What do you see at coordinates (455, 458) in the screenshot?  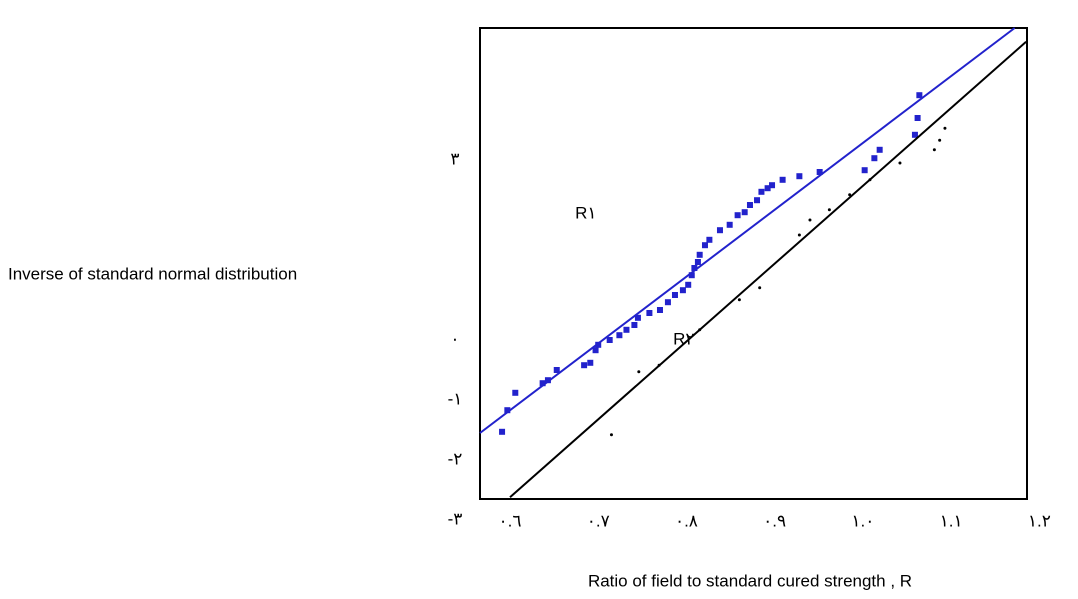 I see `y-tick-label: -٢` at bounding box center [455, 458].